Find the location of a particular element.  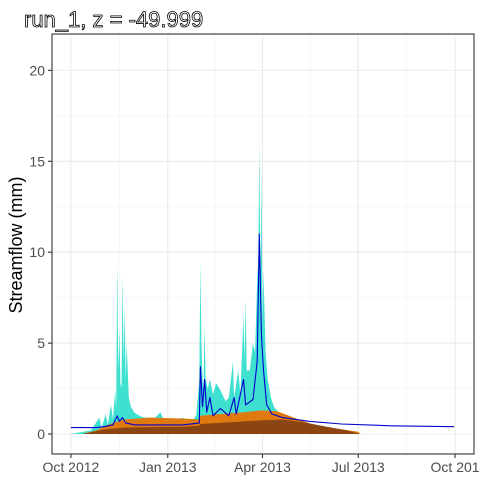

y-tick-label: 10 is located at coordinates (37, 252).